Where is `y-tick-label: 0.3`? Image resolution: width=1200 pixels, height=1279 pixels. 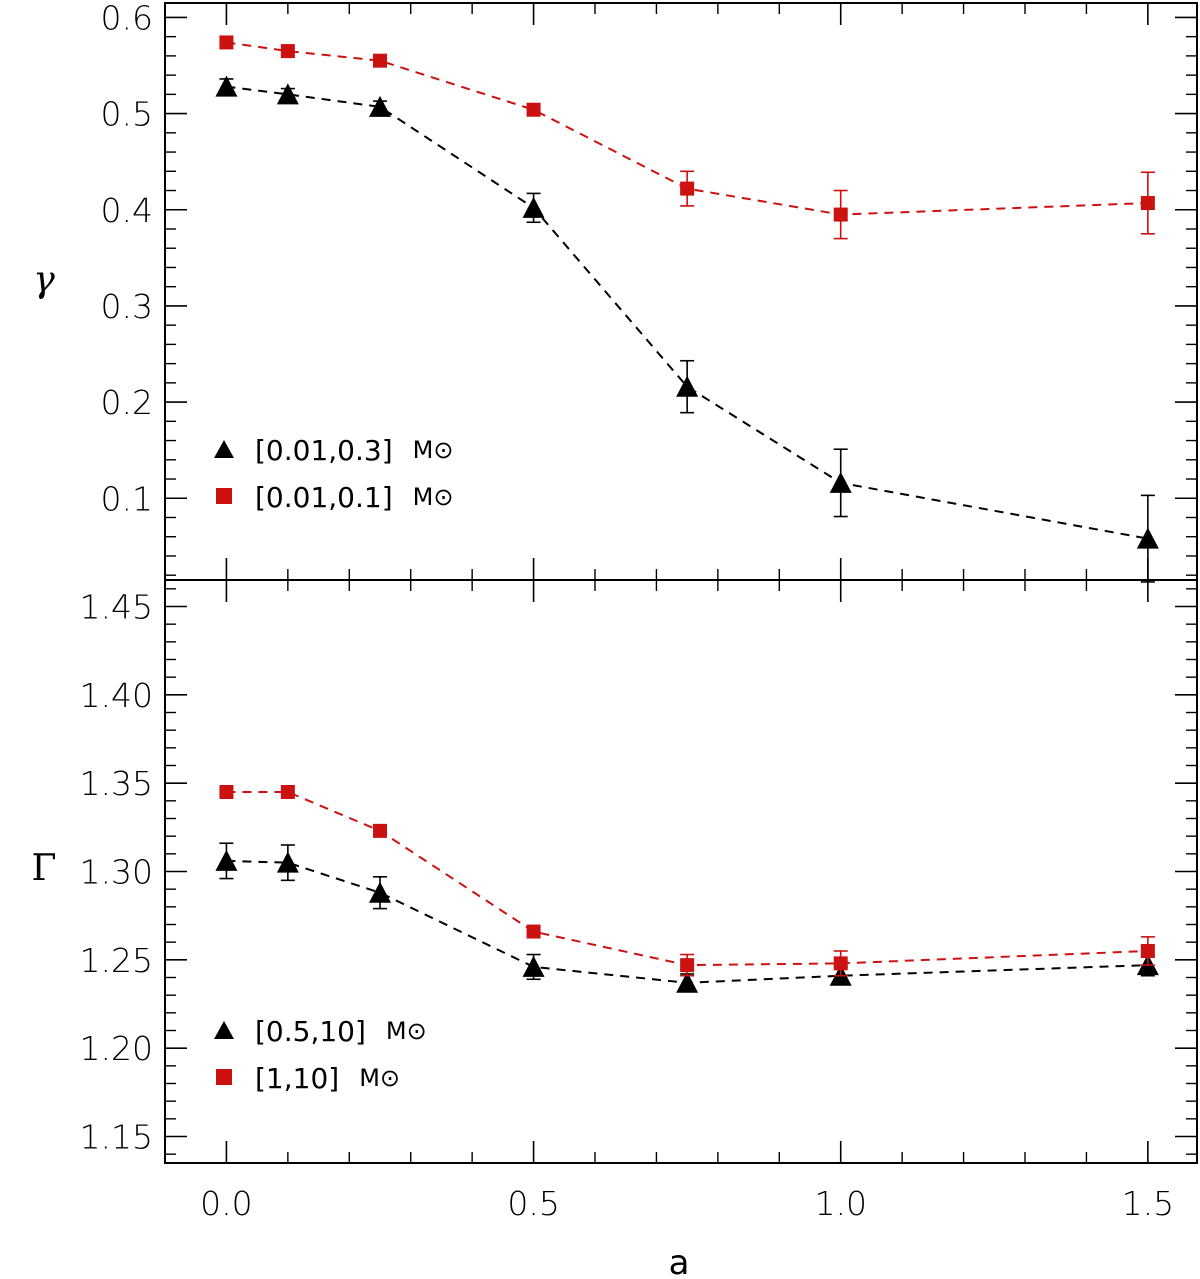 y-tick-label: 0.3 is located at coordinates (127, 306).